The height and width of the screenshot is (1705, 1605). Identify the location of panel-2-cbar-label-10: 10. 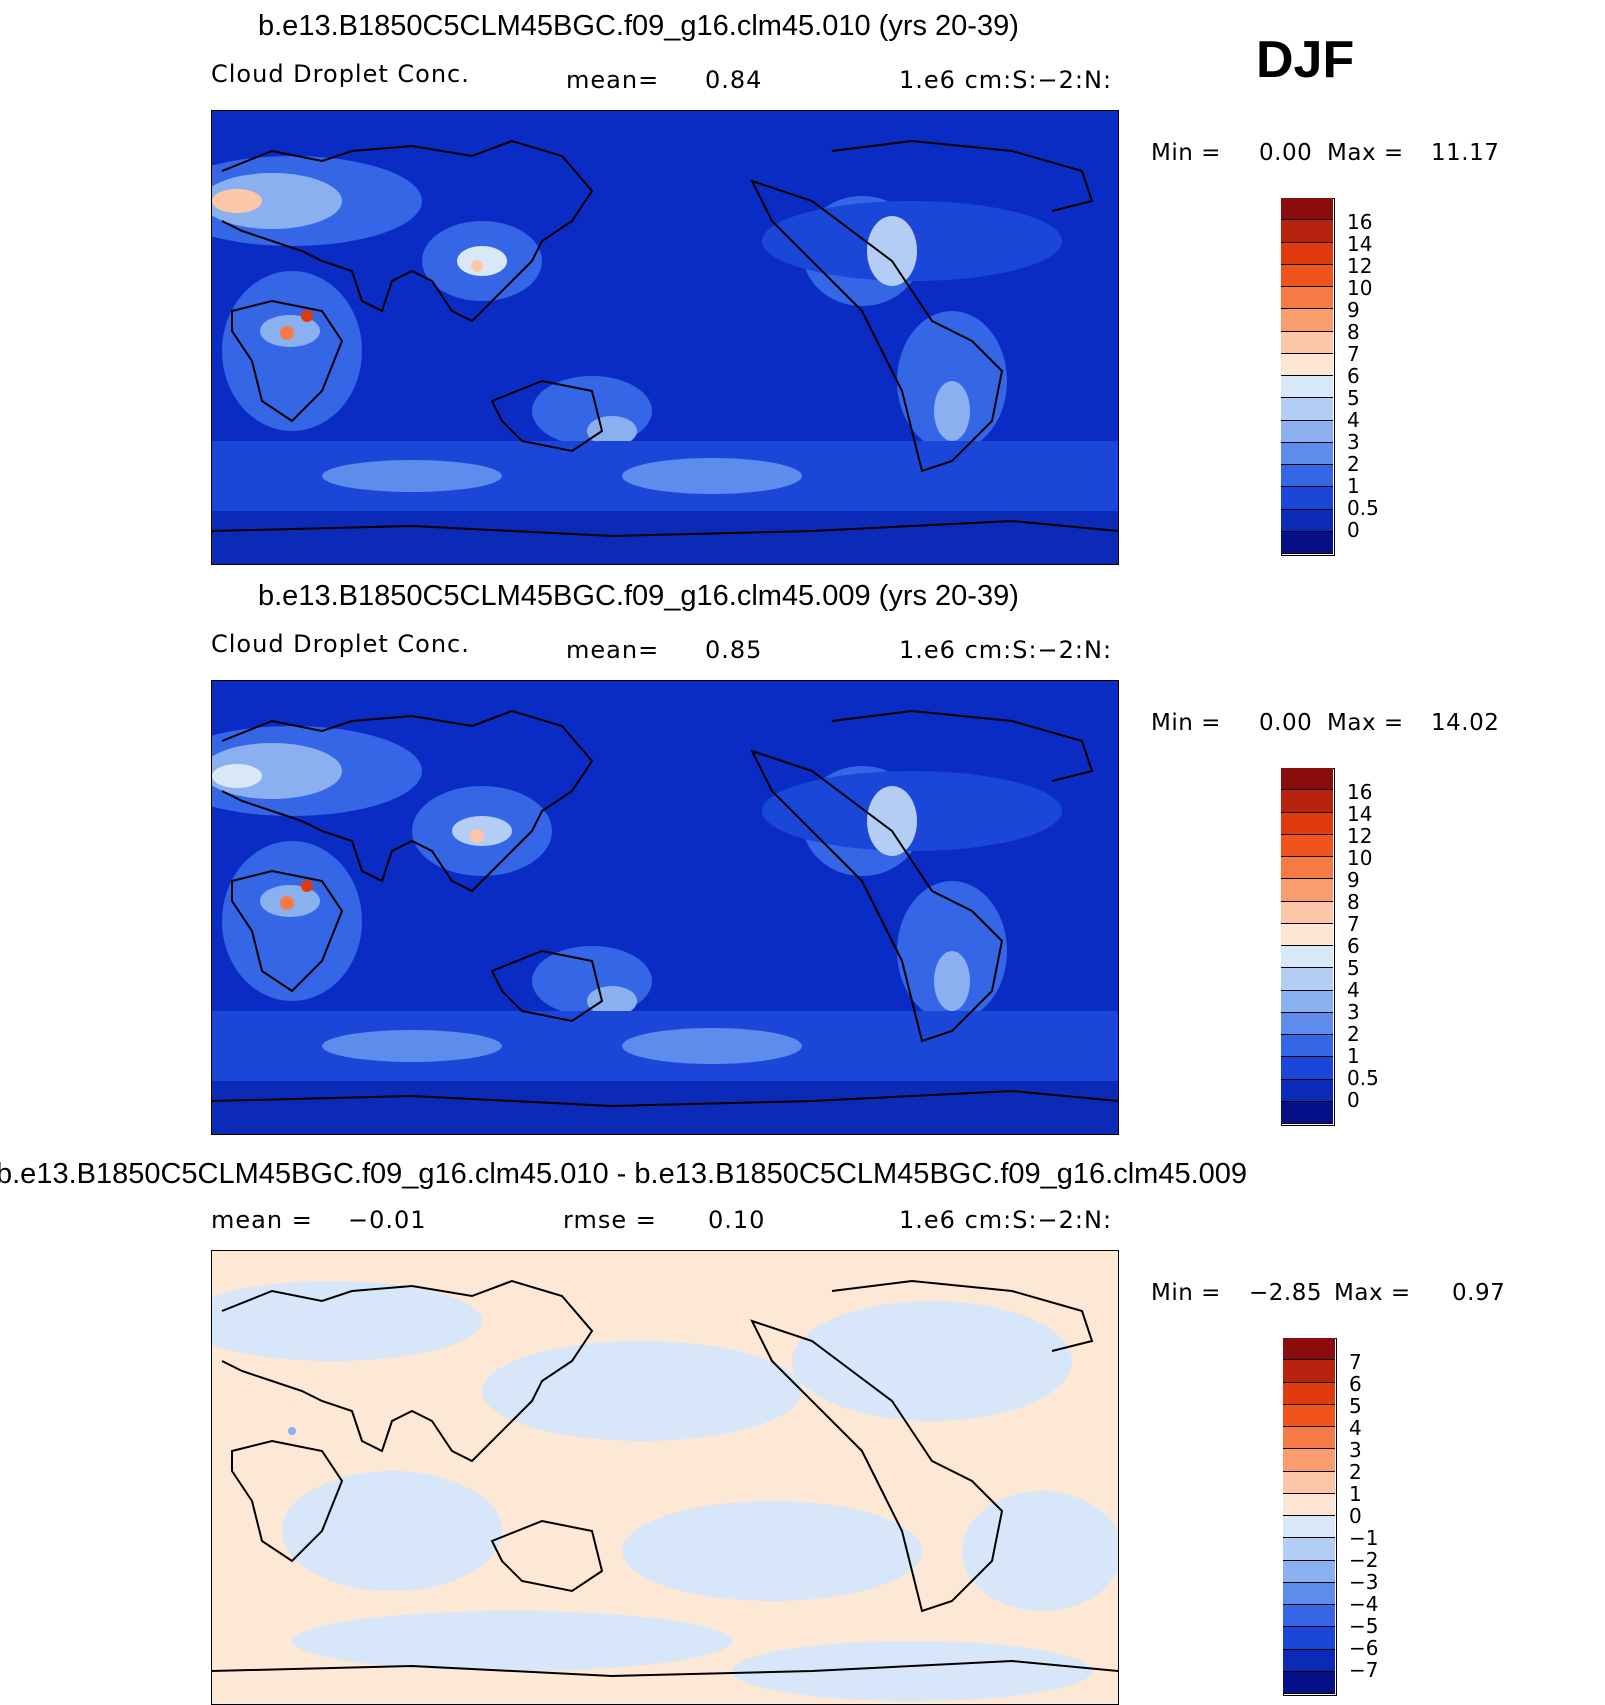
(1360, 858).